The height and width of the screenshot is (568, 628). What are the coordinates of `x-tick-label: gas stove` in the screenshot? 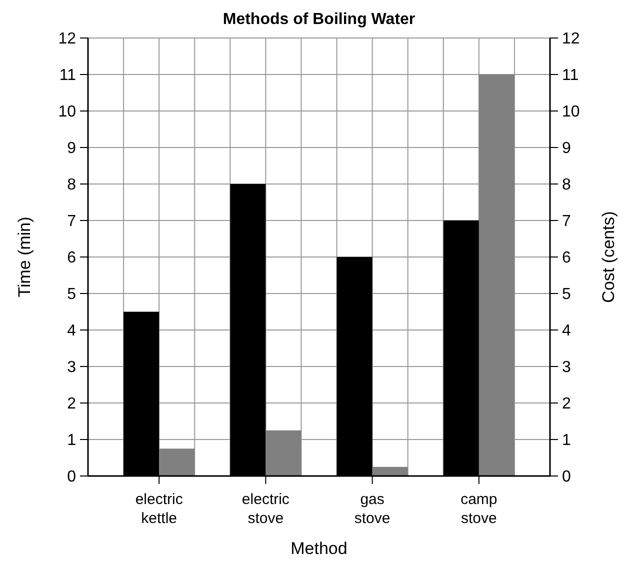 It's located at (372, 509).